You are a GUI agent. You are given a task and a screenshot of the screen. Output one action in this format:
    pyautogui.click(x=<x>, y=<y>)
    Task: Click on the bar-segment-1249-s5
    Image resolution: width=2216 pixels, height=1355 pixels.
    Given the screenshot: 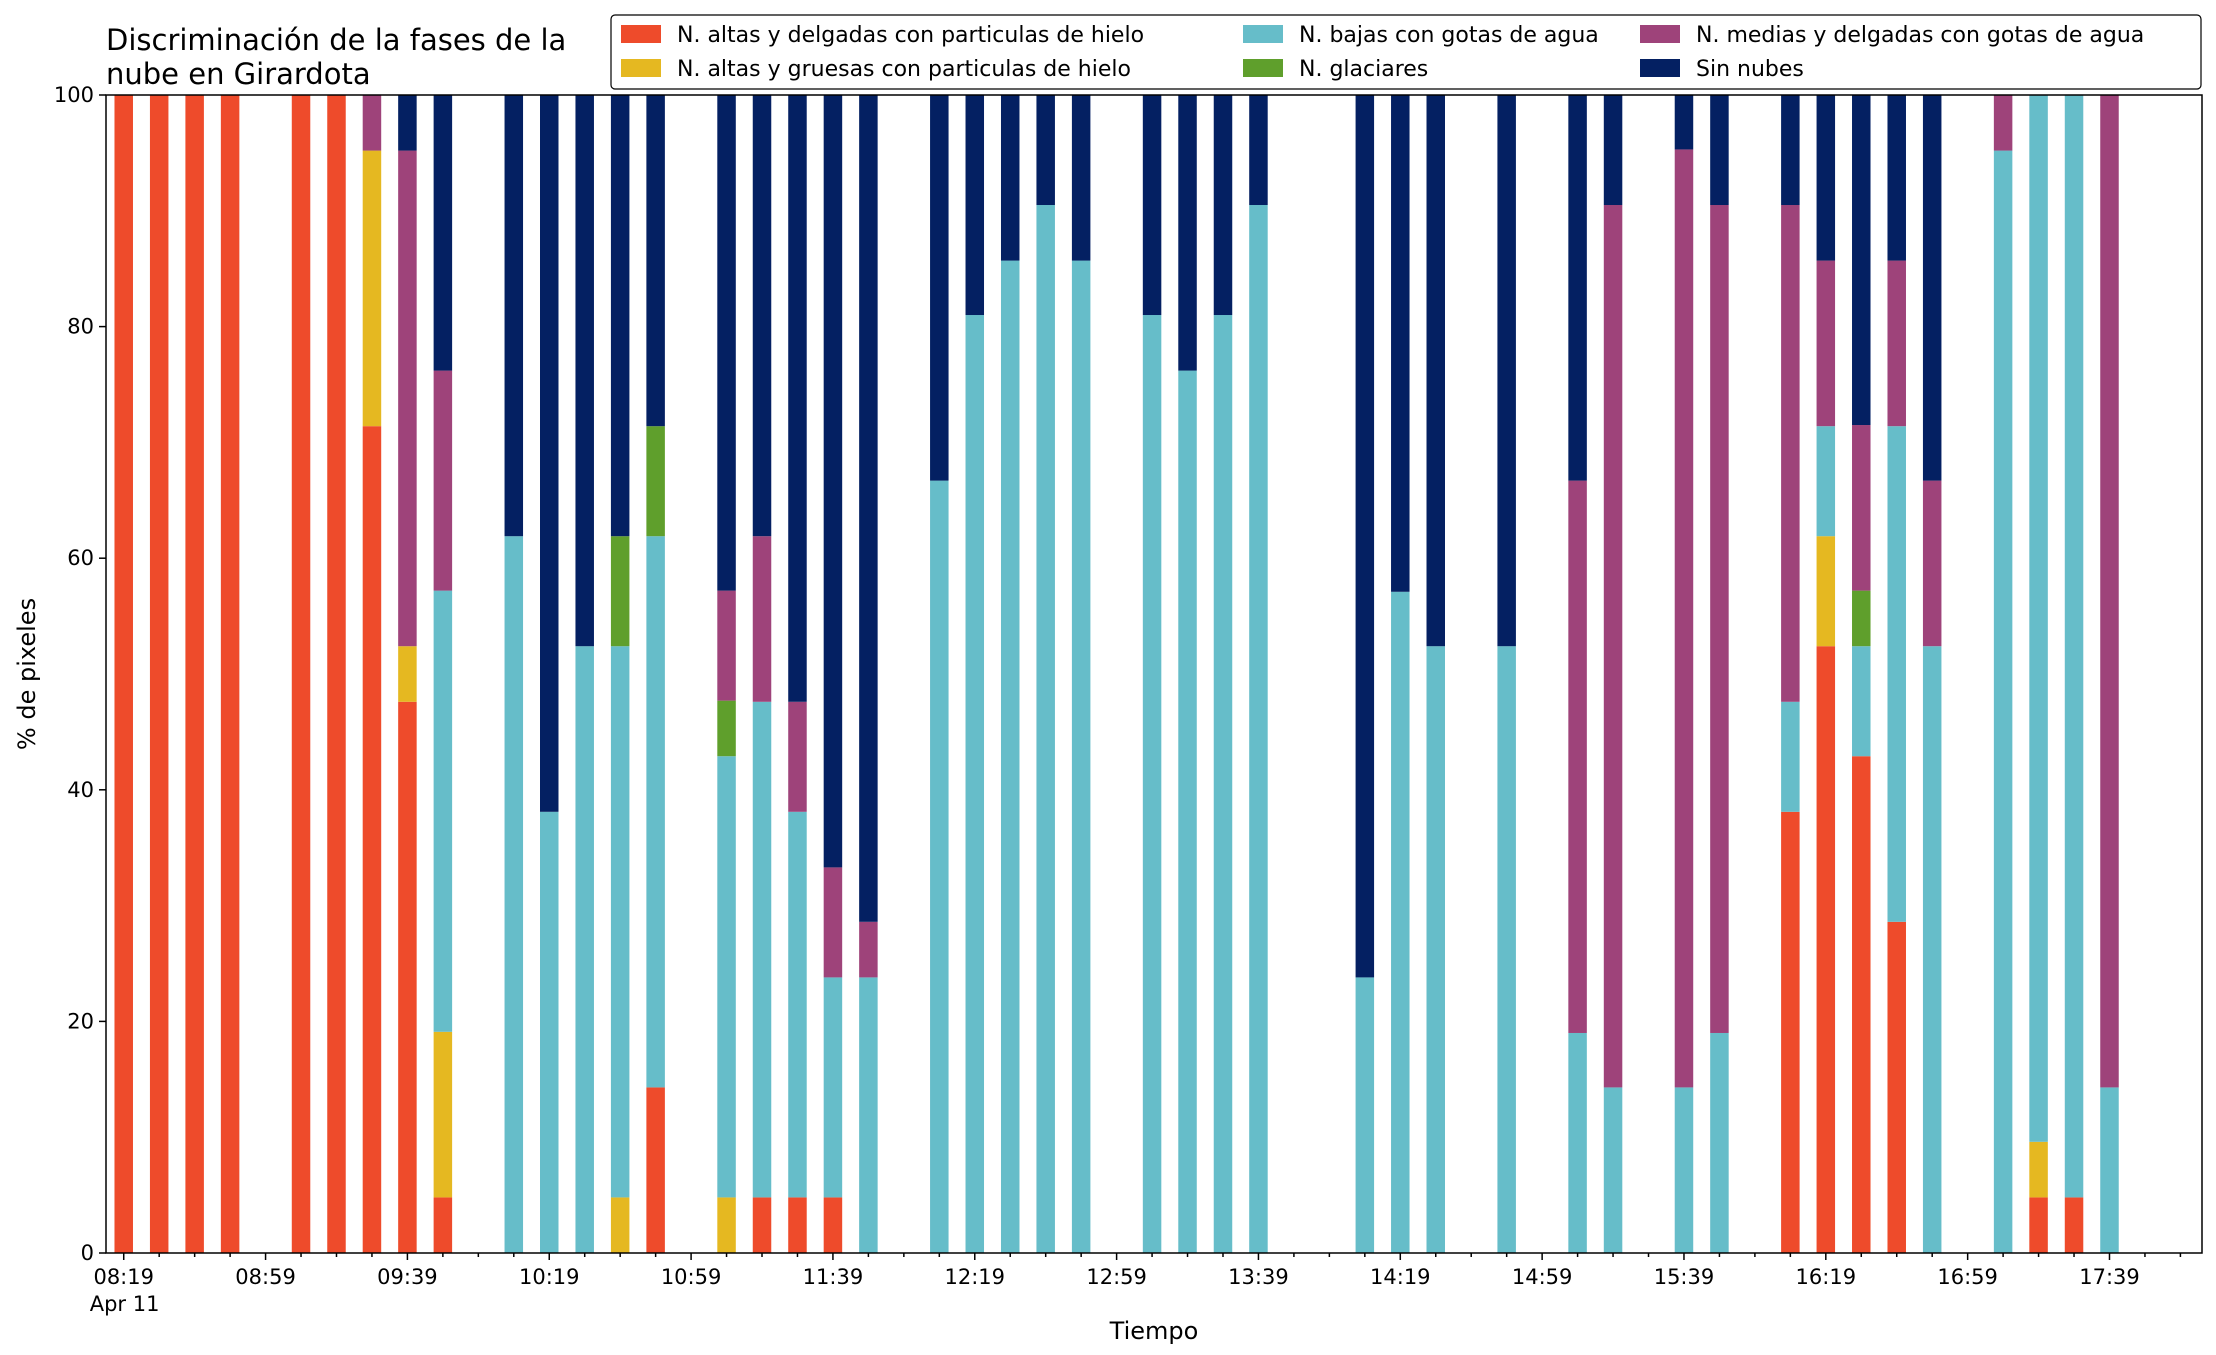 What is the action you would take?
    pyautogui.click(x=1081, y=178)
    